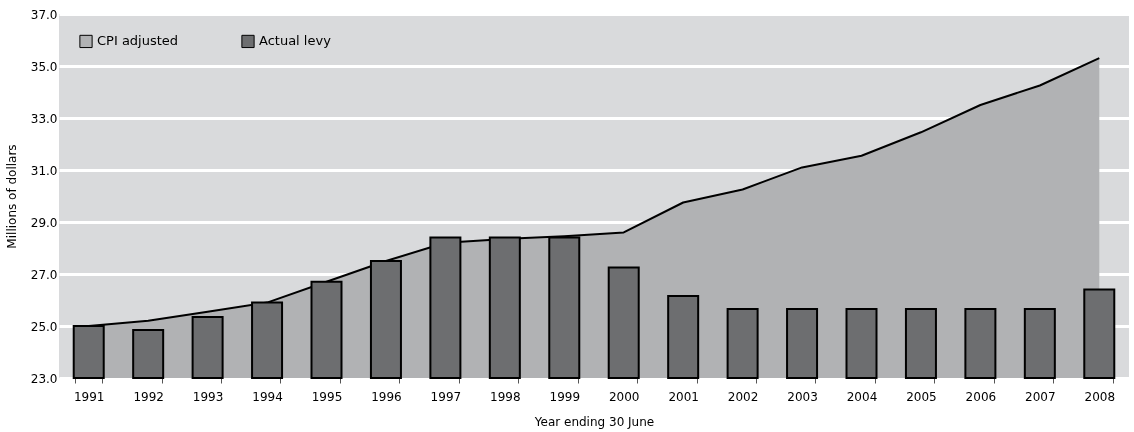 The height and width of the screenshot is (432, 1134). I want to click on x-tick-label: 2001, so click(683, 396).